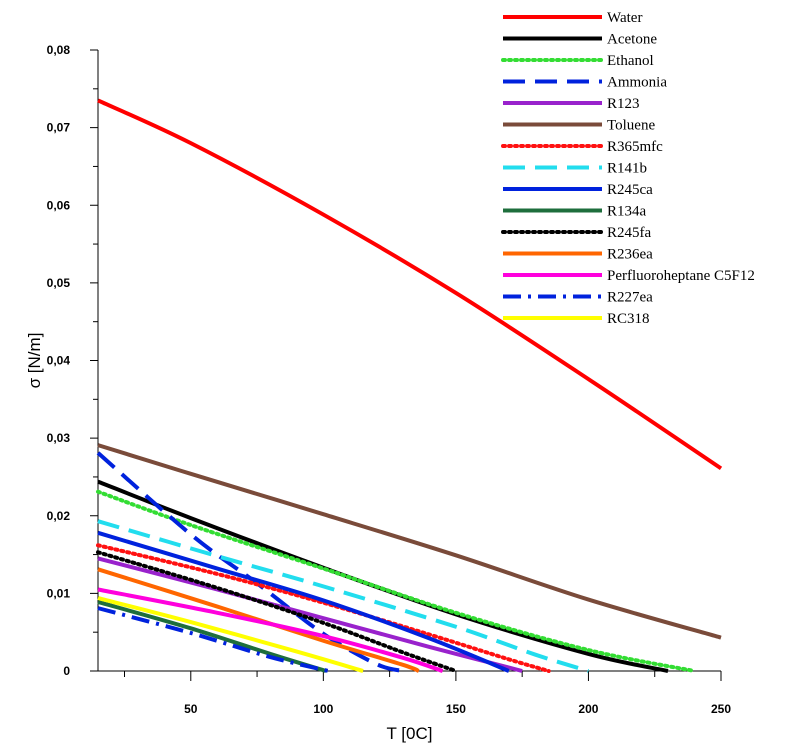  I want to click on legend-label-toluene: Toluene, so click(631, 126).